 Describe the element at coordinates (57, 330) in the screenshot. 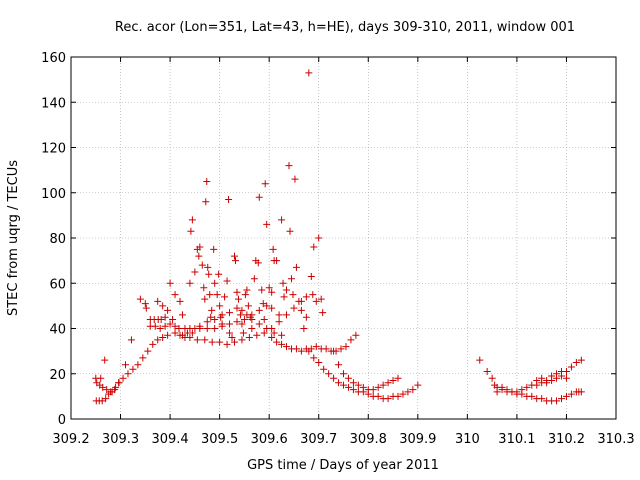

I see `y-tick-label: 40` at that location.